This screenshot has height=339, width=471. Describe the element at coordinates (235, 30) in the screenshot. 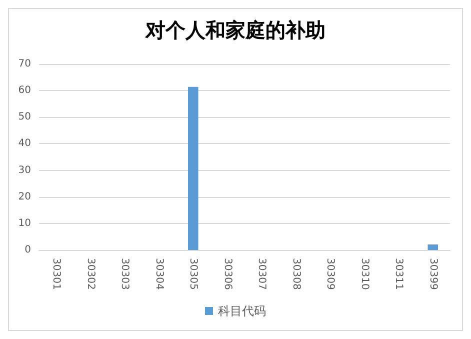

I see `chart-title: 对个人和家庭的补助` at that location.